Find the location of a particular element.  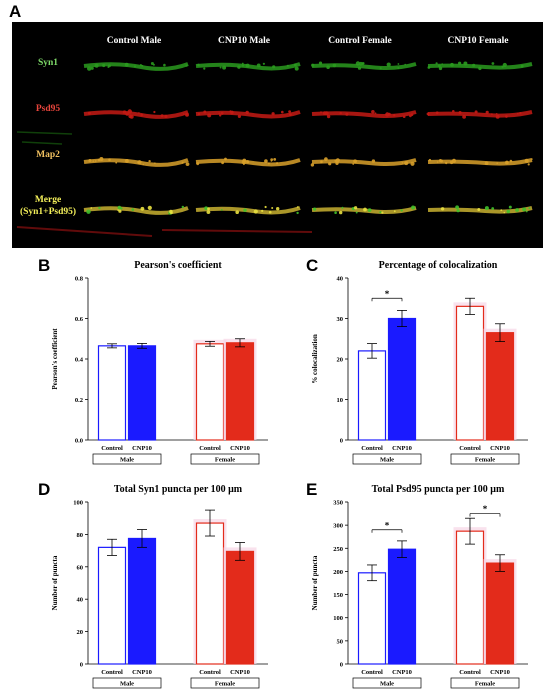

group-label: Male is located at coordinates (127, 460).